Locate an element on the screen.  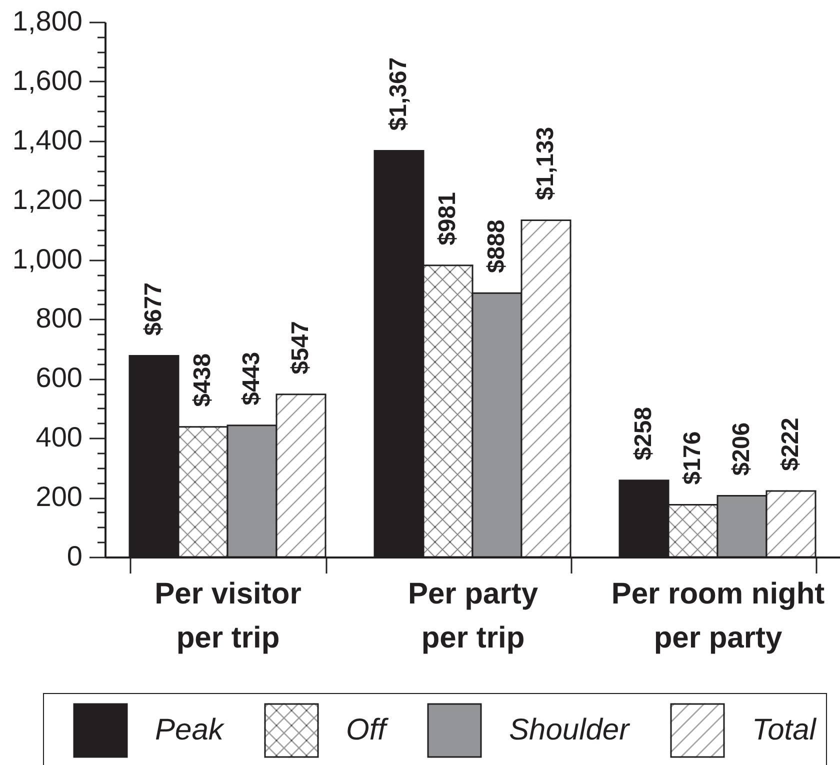
data-label: $176 is located at coordinates (692, 458).